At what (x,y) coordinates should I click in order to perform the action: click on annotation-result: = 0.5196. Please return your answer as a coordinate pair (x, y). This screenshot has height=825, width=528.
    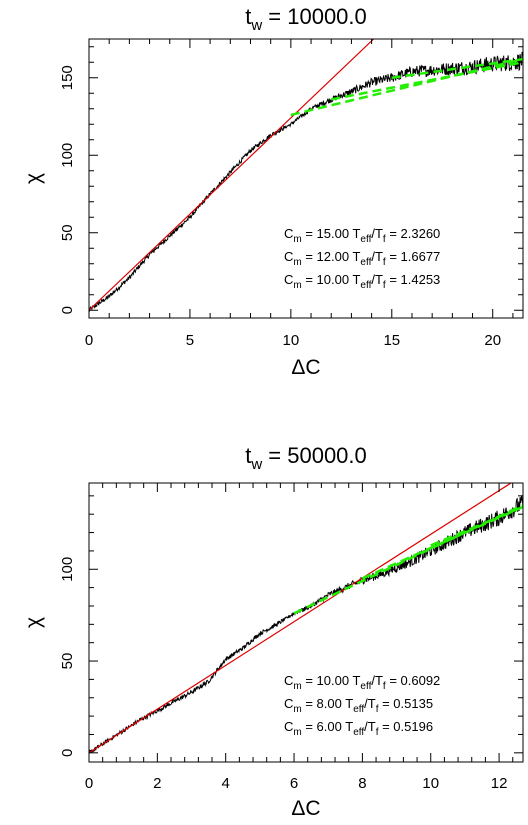
    Looking at the image, I should click on (405, 726).